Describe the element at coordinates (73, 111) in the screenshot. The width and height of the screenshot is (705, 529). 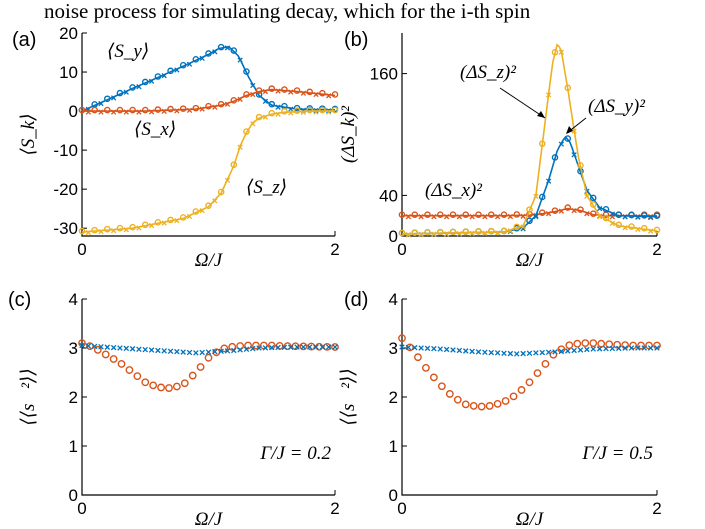
I see `y-tick-label: 0` at that location.